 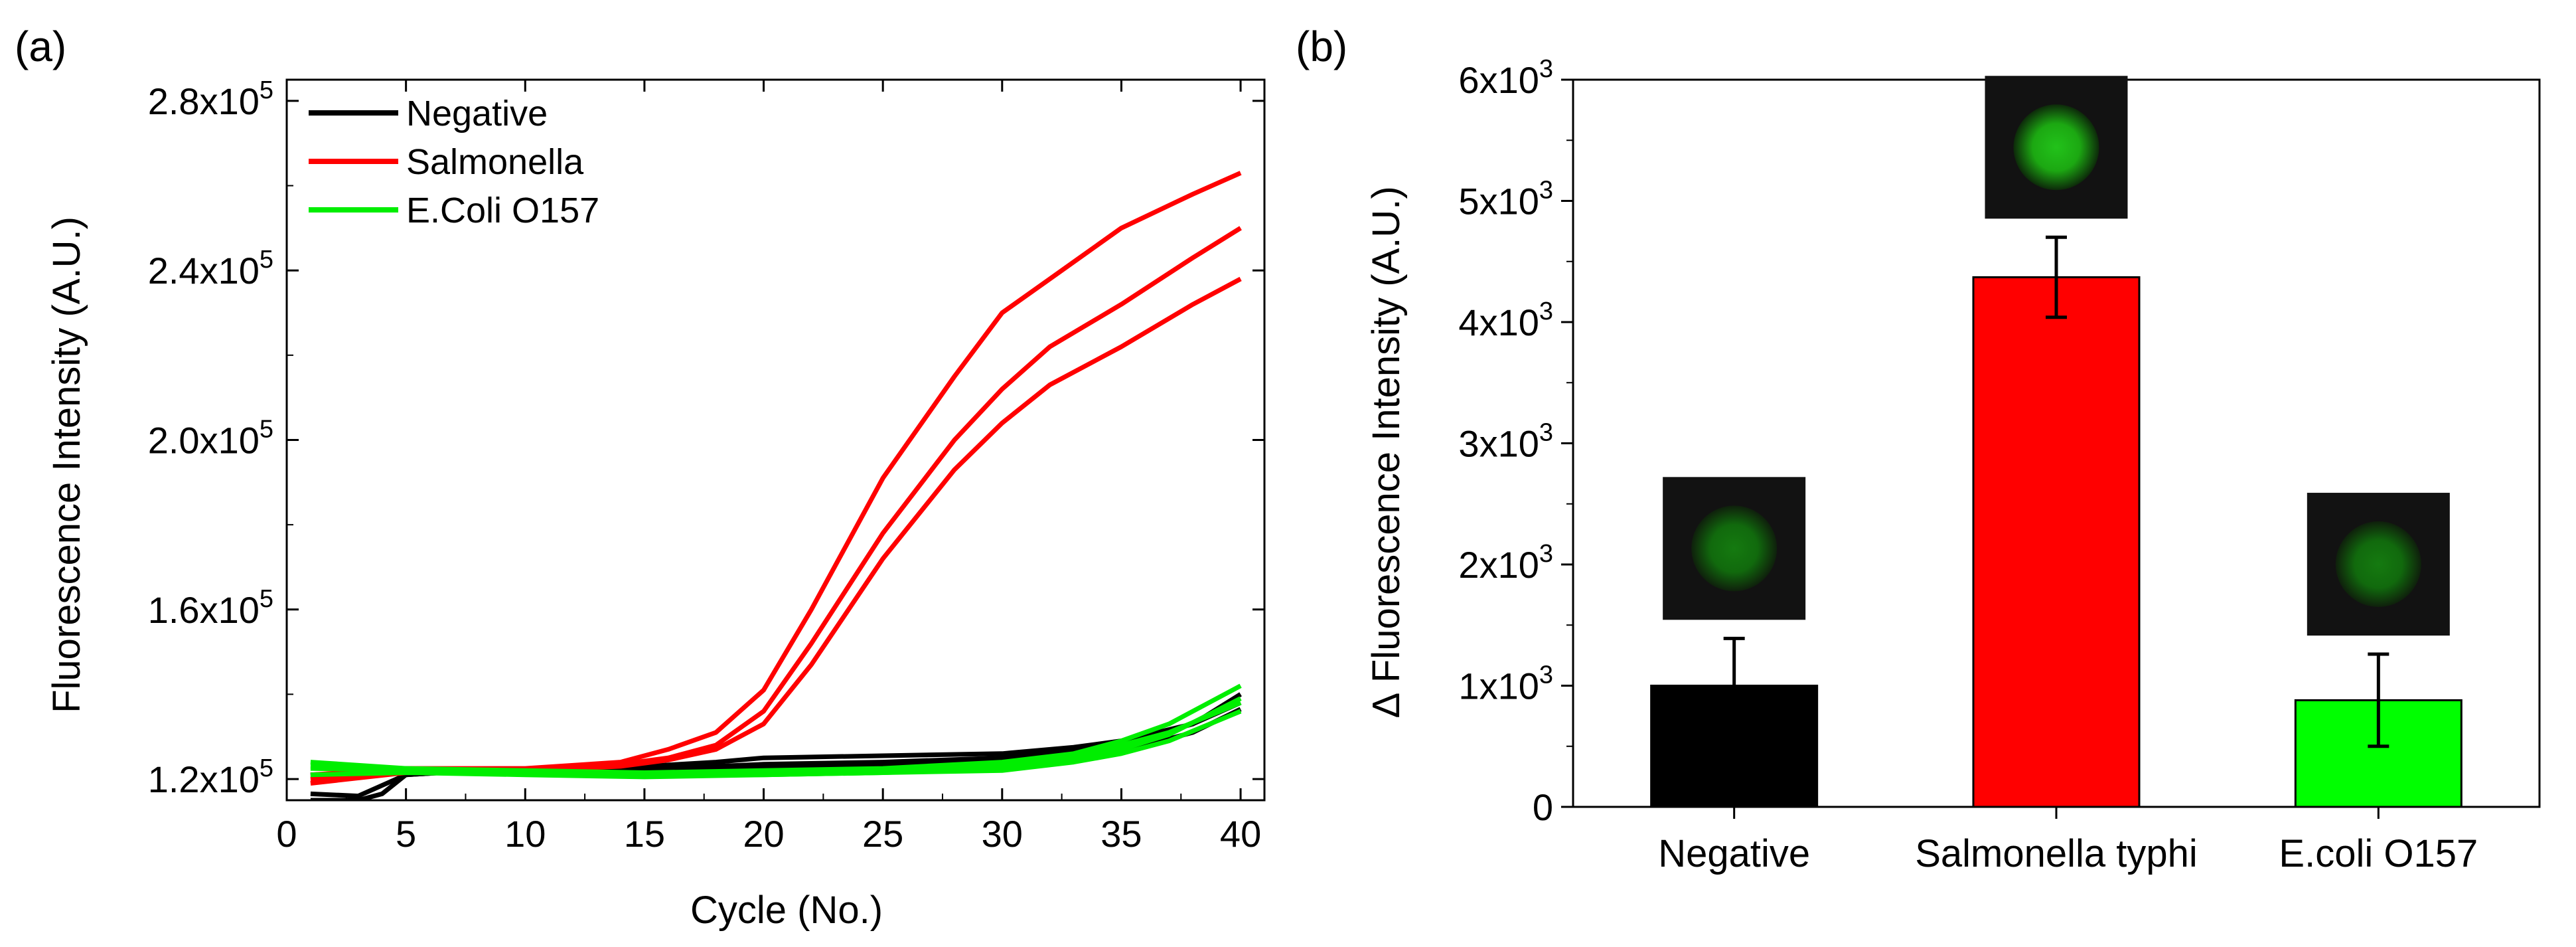 I want to click on panel-b-y-tick-label: 2x10³, so click(x=1505, y=563).